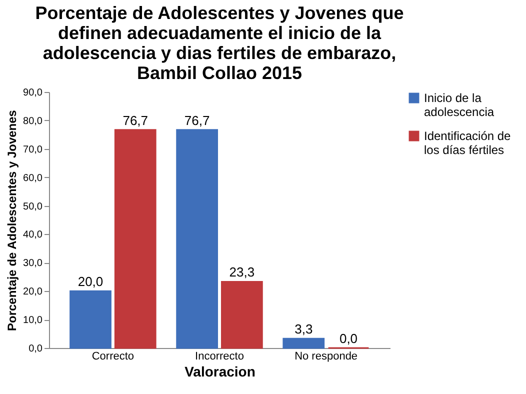 The image size is (526, 394). Describe the element at coordinates (220, 372) in the screenshot. I see `x-axis-title: Valoracion` at that location.